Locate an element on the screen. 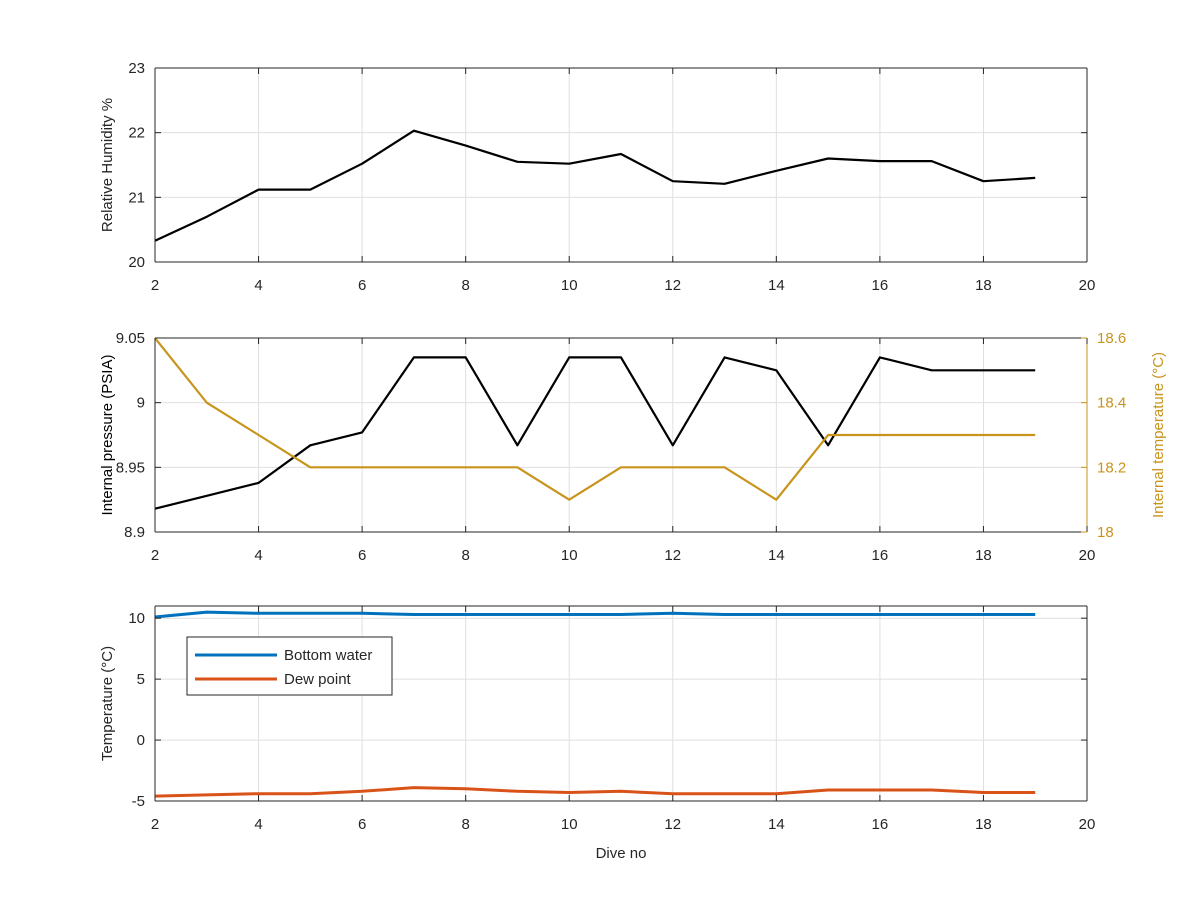  y-tick-label: -5 is located at coordinates (138, 801).